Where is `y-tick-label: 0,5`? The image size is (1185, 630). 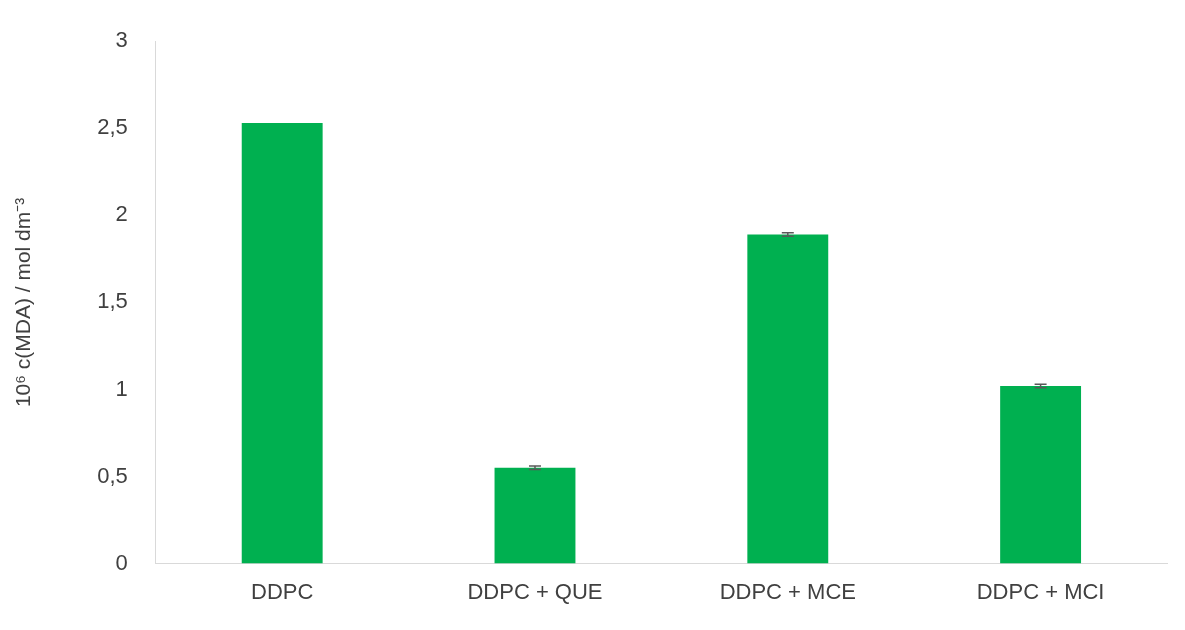 y-tick-label: 0,5 is located at coordinates (112, 475).